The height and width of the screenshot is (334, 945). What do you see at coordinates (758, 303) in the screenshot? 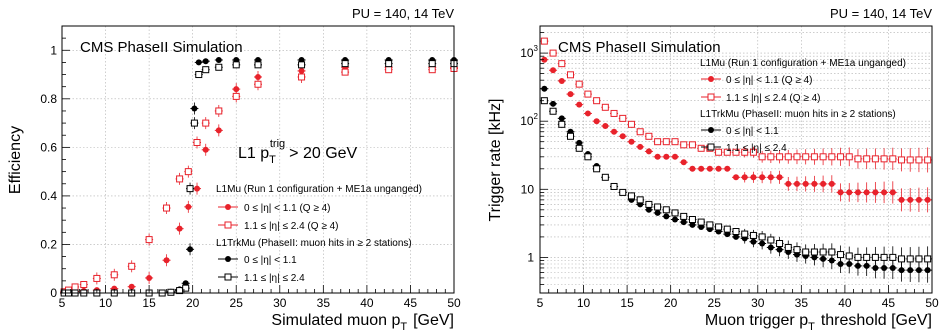
I see `x-tick-label: 30` at bounding box center [758, 303].